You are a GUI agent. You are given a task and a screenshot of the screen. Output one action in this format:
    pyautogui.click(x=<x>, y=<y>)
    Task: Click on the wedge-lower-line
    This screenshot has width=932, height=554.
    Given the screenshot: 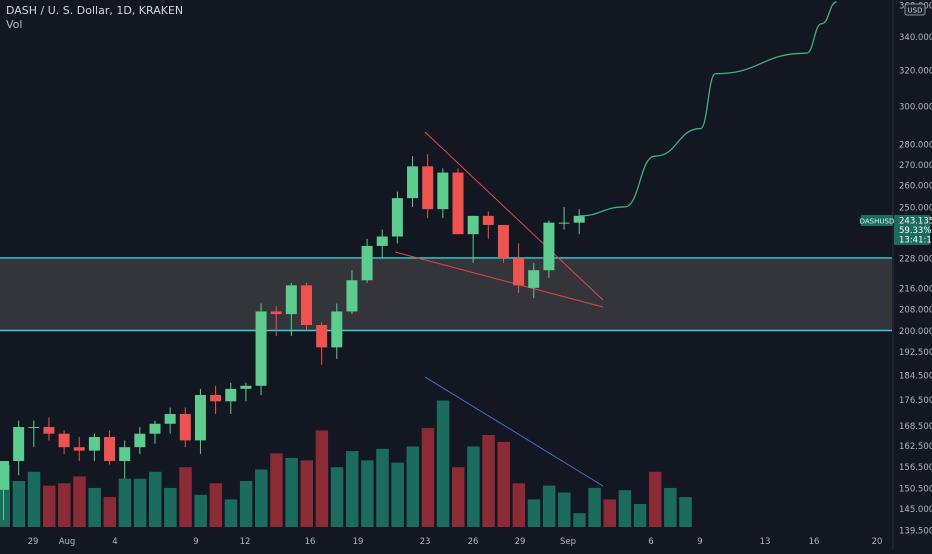 What is the action you would take?
    pyautogui.click(x=499, y=279)
    